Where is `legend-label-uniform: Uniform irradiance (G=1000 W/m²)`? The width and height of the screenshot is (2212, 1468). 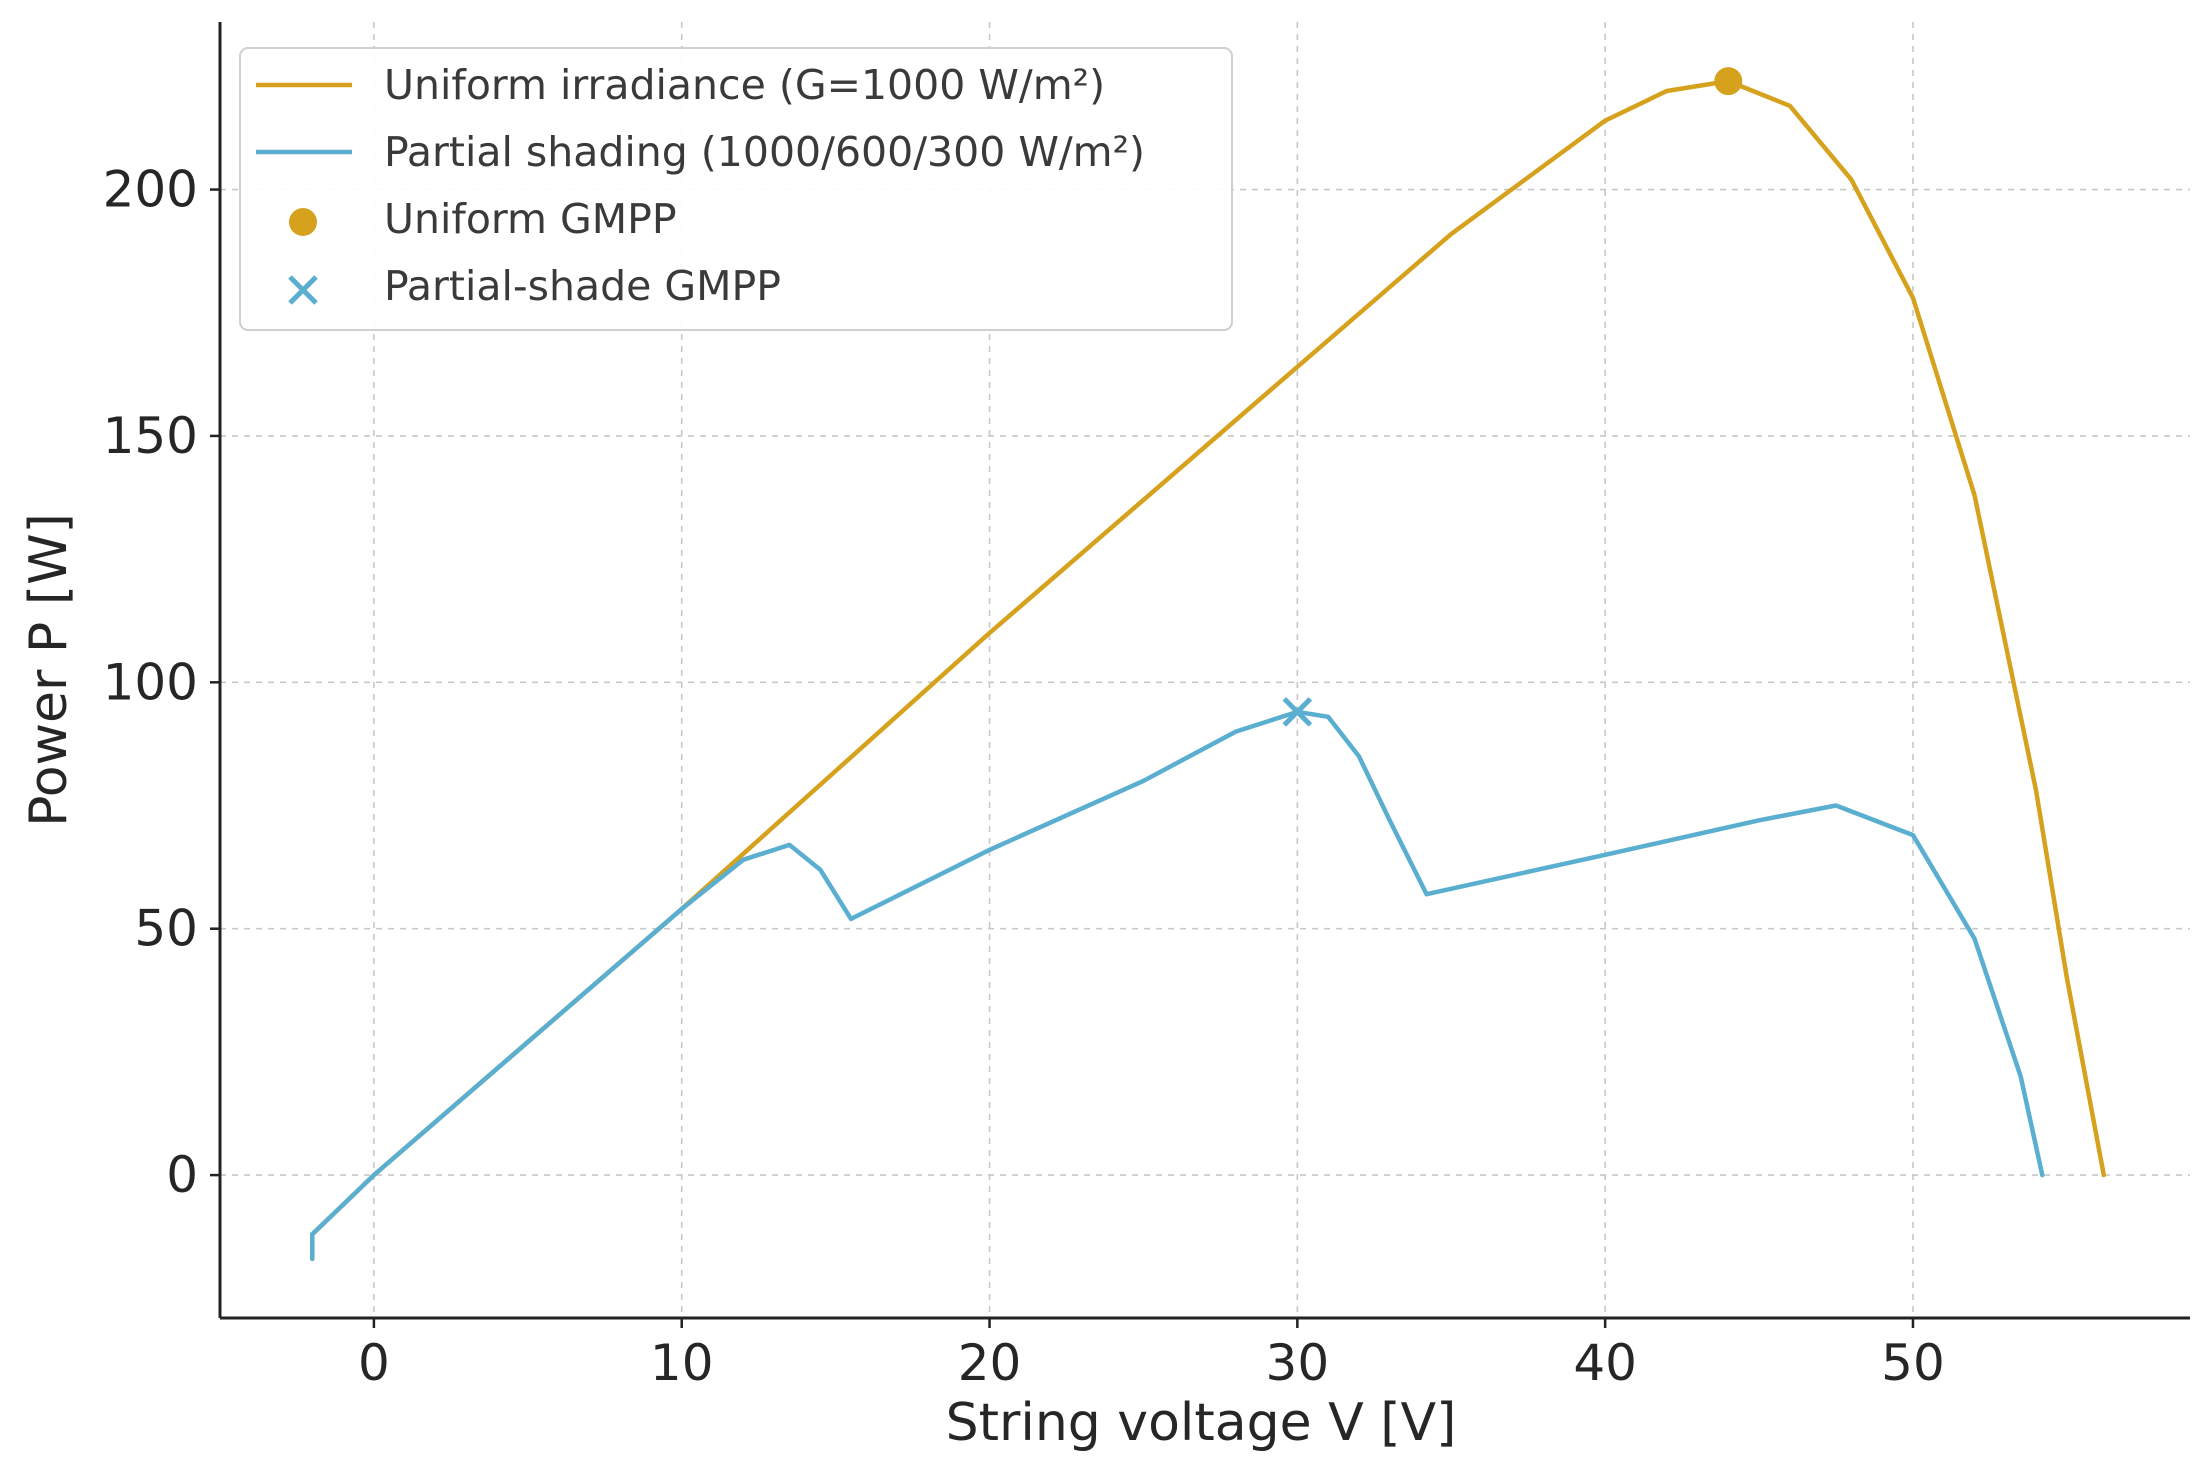 legend-label-uniform: Uniform irradiance (G=1000 W/m²) is located at coordinates (744, 85).